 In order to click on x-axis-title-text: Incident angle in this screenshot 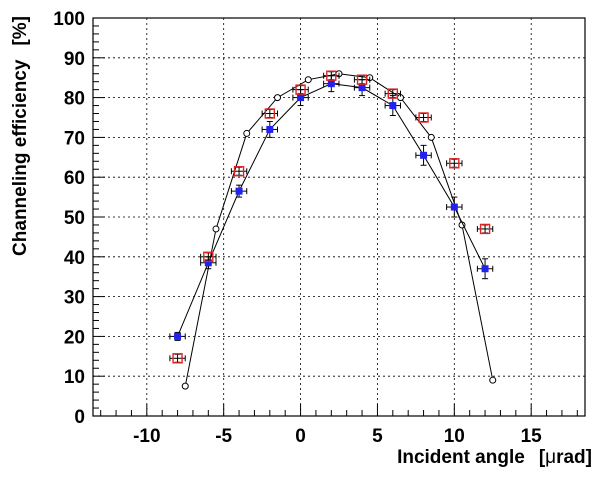, I will do `click(461, 457)`.